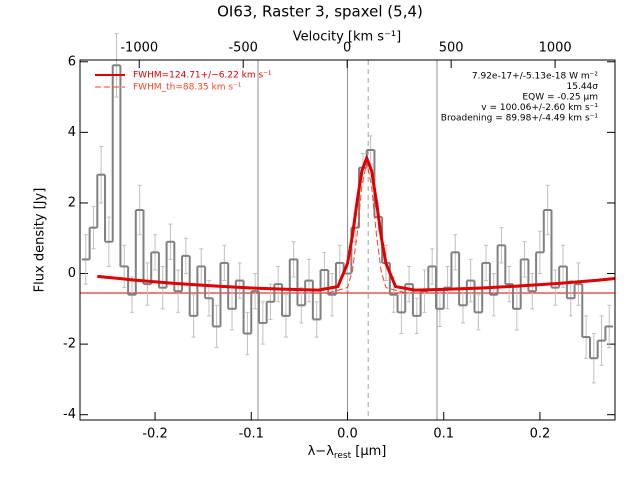  I want to click on x2-tick-label: 0, so click(347, 48).